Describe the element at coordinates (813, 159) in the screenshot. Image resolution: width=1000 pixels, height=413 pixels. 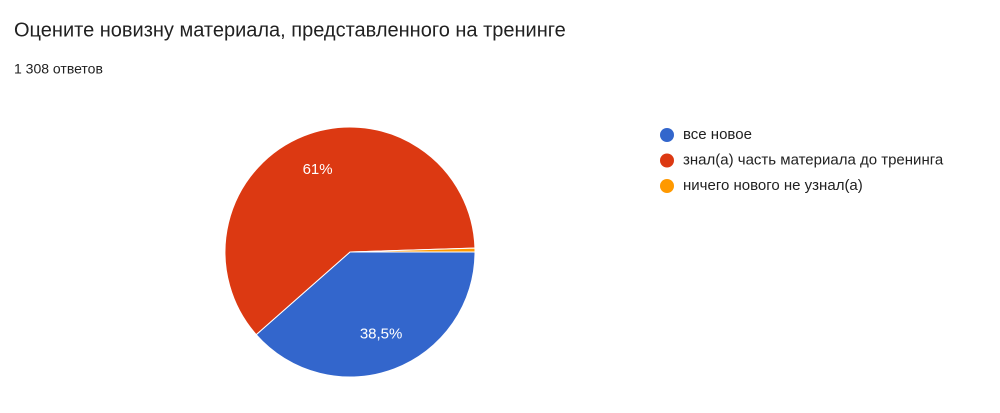
I see `legend-label: знал(а) часть материала до тренинга` at that location.